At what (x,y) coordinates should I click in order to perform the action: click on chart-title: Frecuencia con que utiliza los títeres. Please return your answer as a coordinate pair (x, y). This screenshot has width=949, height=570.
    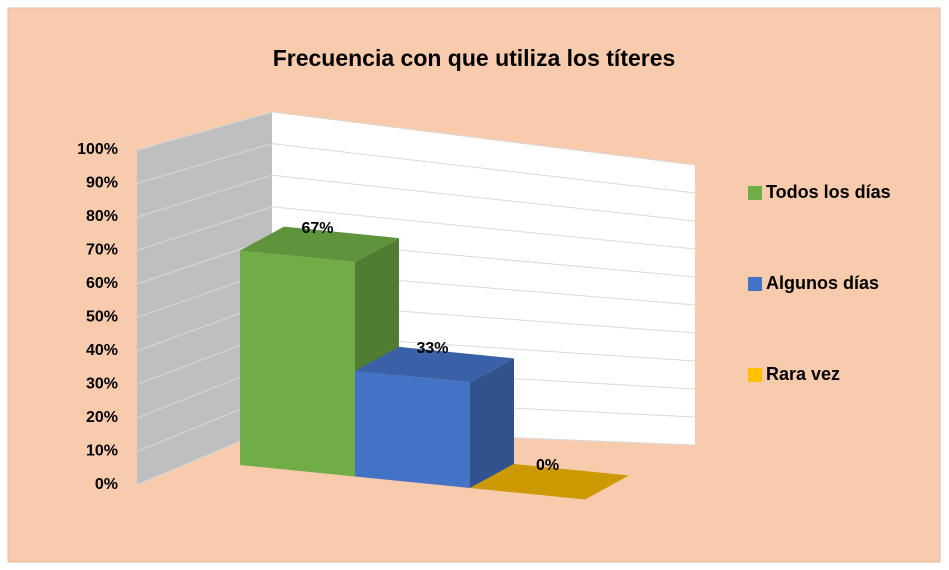
    Looking at the image, I should click on (474, 58).